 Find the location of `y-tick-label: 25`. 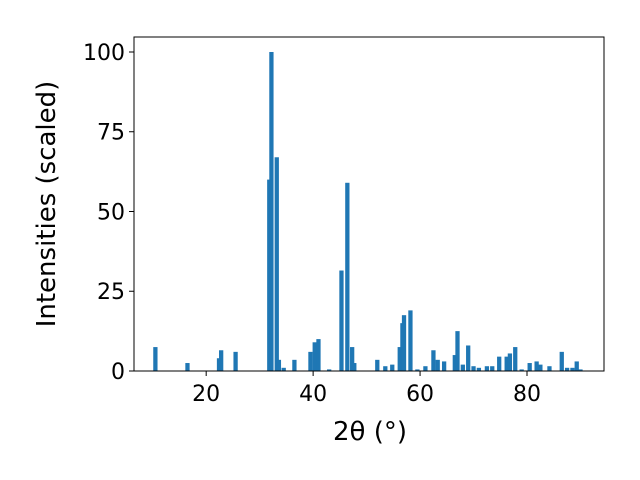

y-tick-label: 25 is located at coordinates (111, 292).